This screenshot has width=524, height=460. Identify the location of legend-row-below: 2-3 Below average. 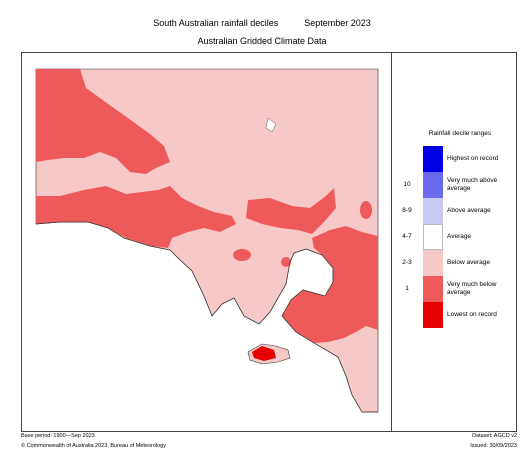
(454, 263).